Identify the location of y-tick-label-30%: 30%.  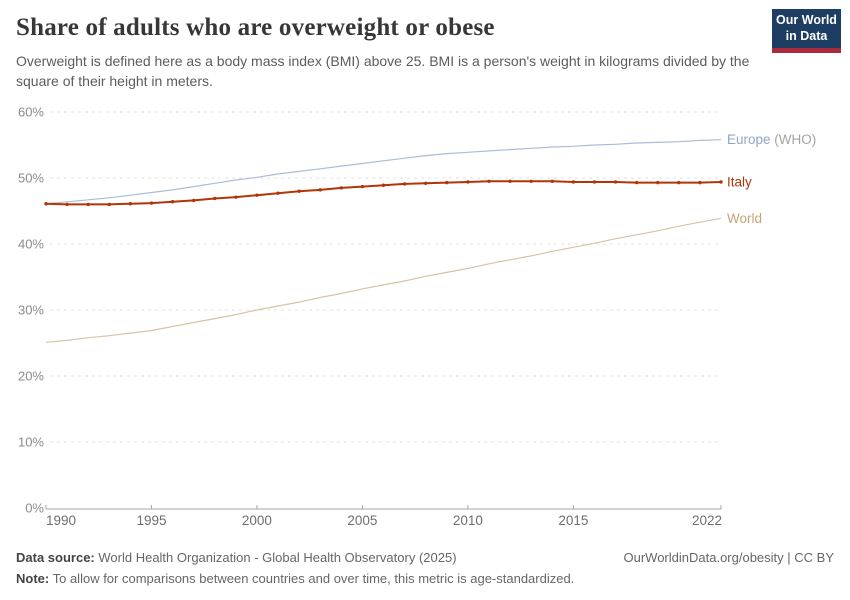
(31, 310).